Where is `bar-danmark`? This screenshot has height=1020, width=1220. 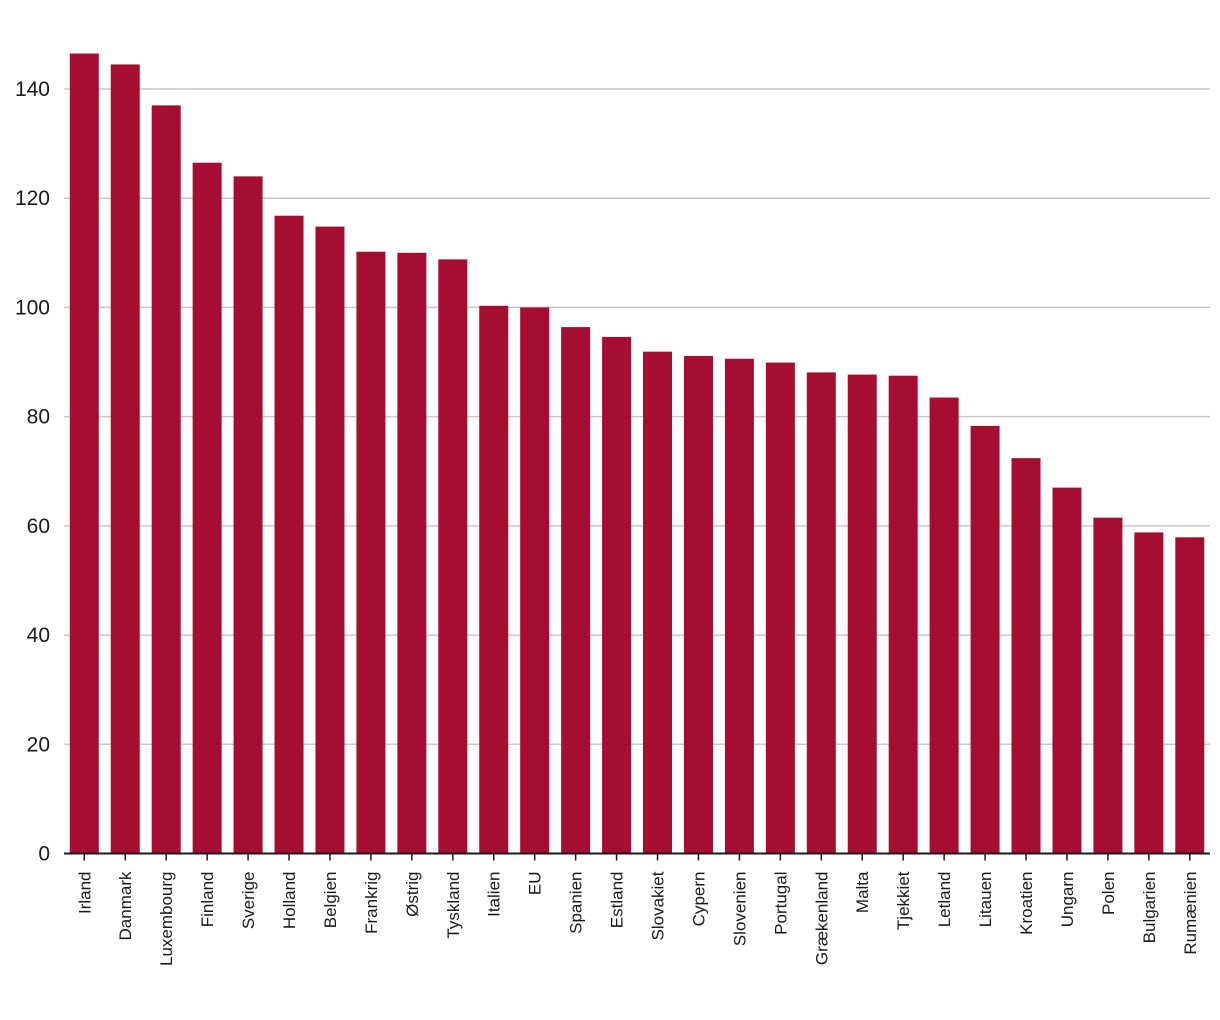
bar-danmark is located at coordinates (125, 459).